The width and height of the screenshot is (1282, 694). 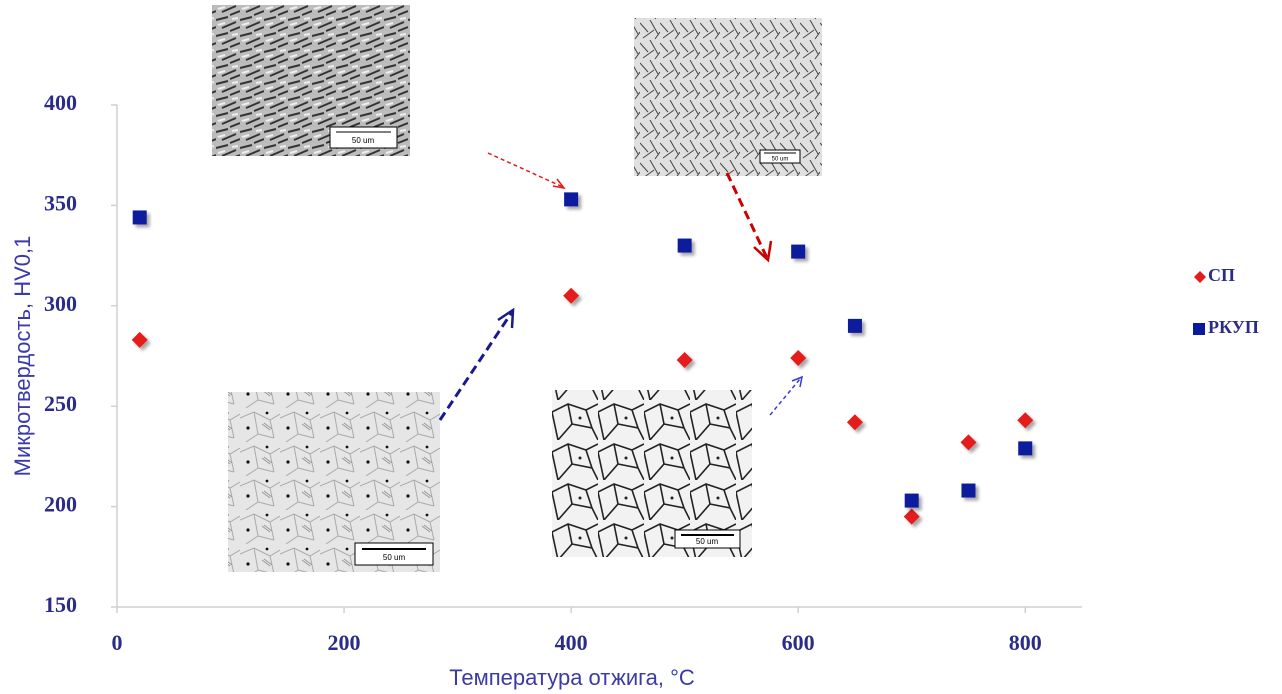 I want to click on x-tick-label: 600, so click(x=798, y=642).